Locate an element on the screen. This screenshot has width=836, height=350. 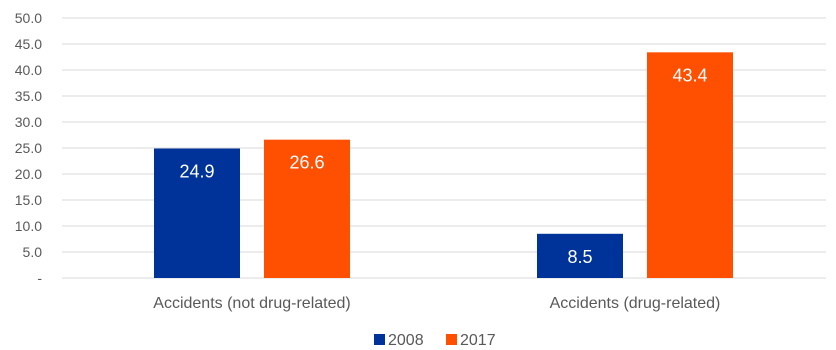
legend-swatch-2008 is located at coordinates (379, 339).